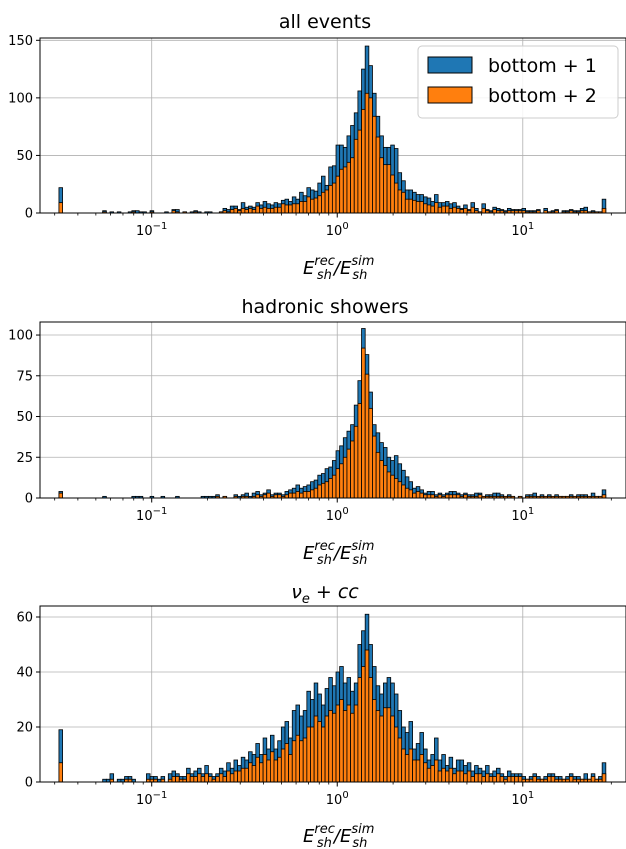 The height and width of the screenshot is (849, 626). Describe the element at coordinates (362, 261) in the screenshot. I see `xlabel-sup2: sim` at that location.